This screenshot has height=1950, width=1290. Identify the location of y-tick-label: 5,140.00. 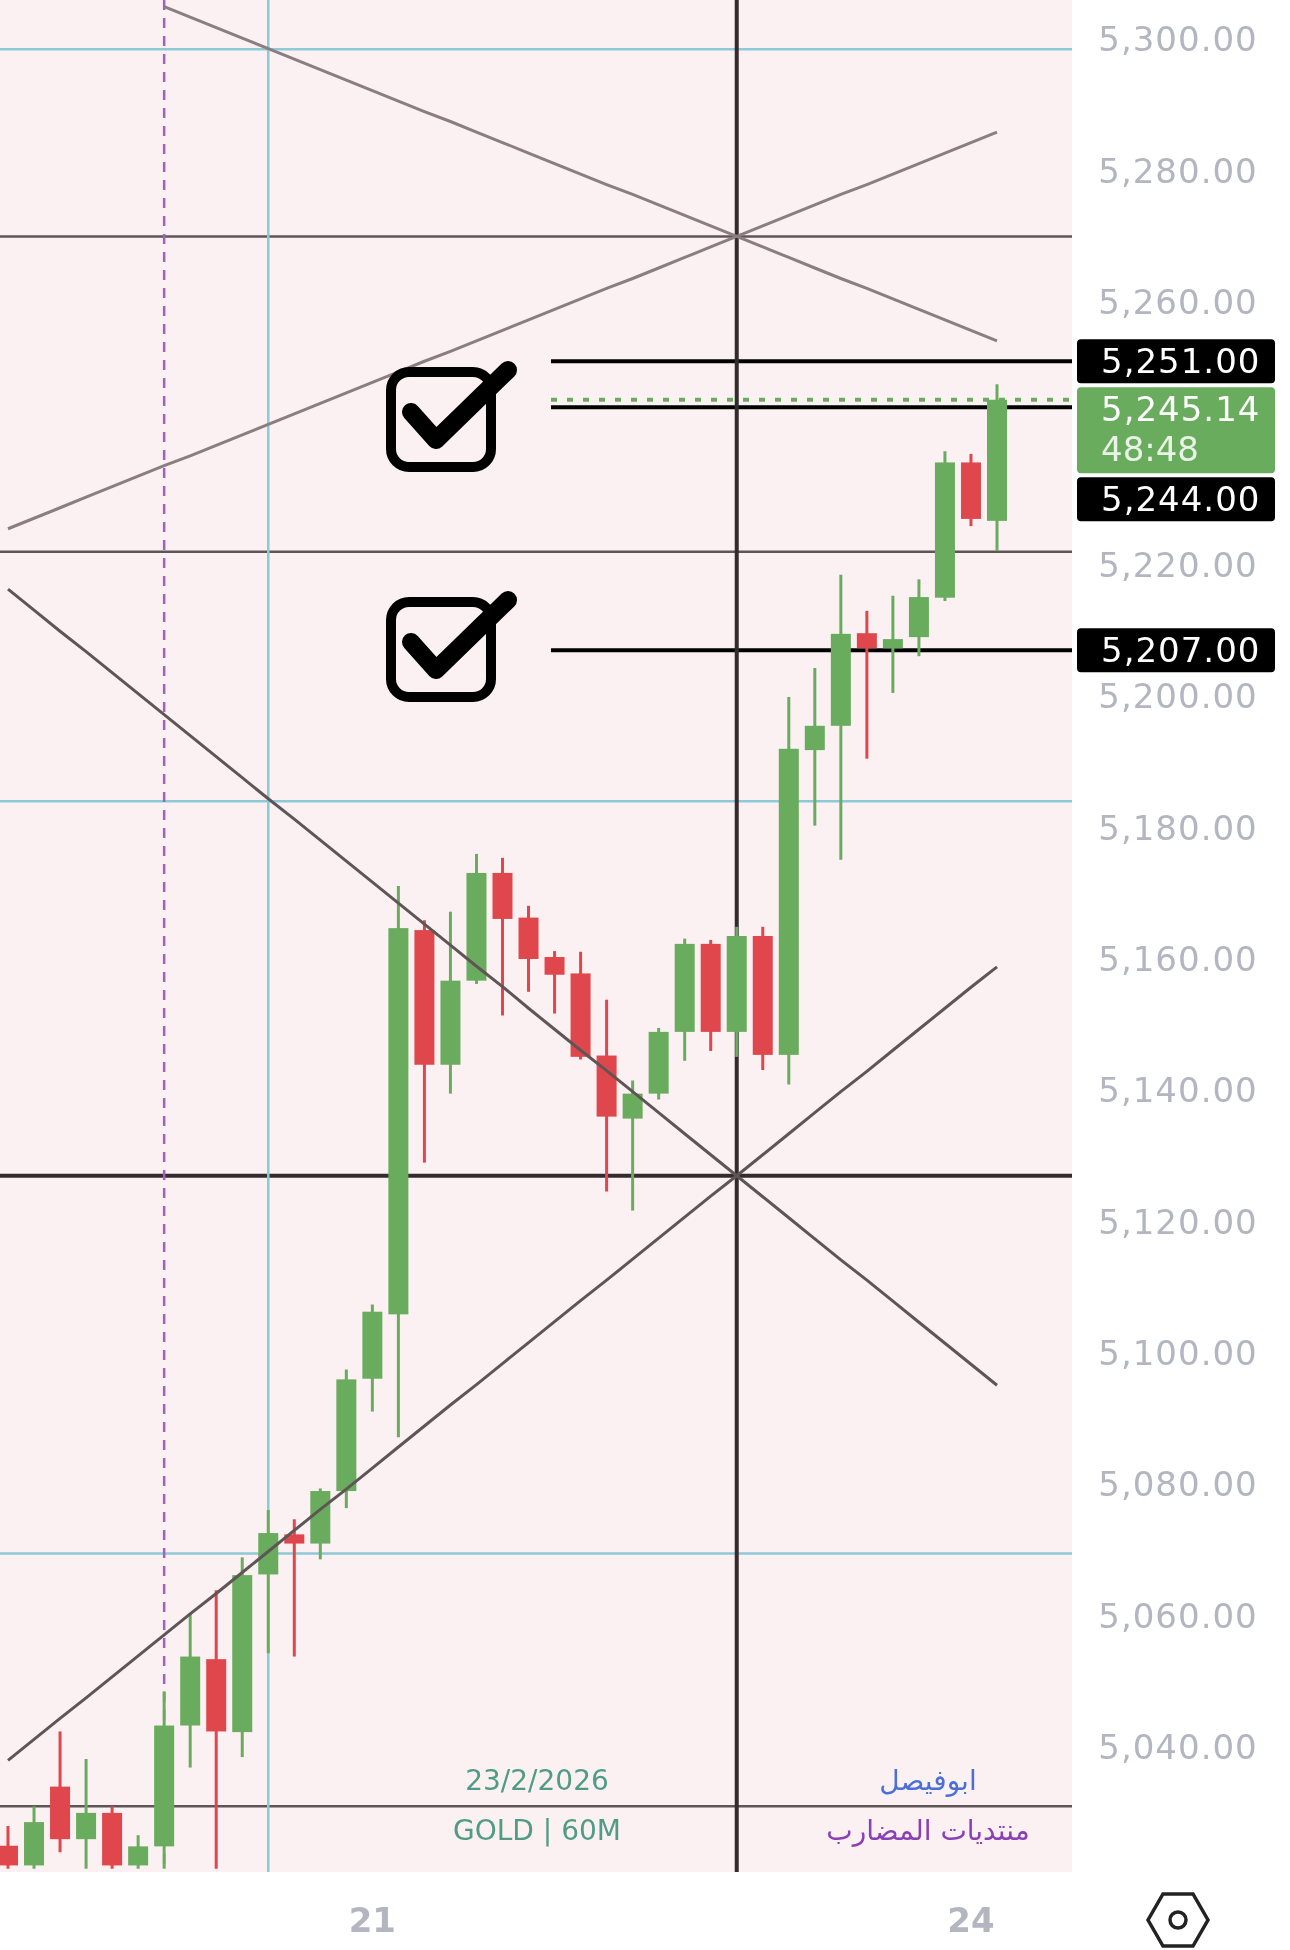
(1178, 1090).